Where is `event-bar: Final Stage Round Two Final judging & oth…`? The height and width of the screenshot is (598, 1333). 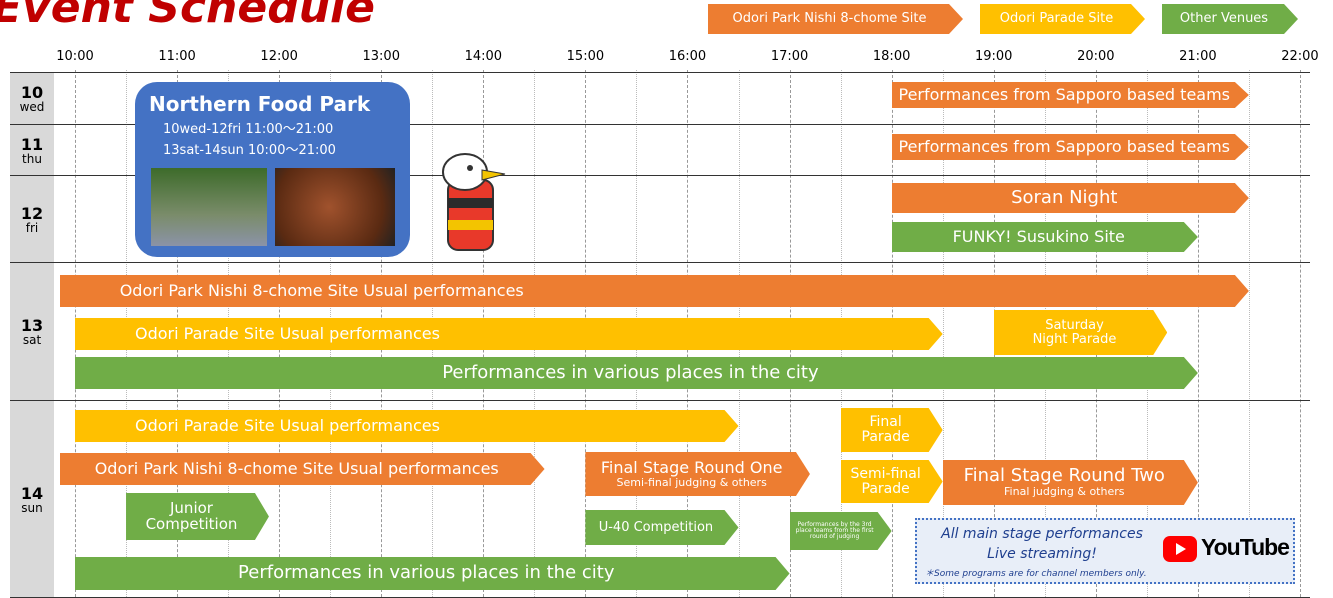 event-bar: Final Stage Round Two Final judging & oth… is located at coordinates (1070, 482).